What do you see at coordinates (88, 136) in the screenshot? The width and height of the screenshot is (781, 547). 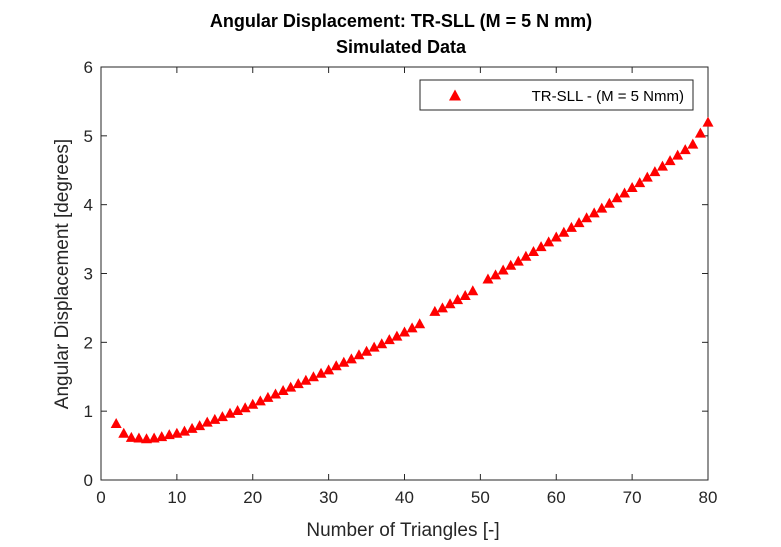 I see `y-tick-label: 5` at bounding box center [88, 136].